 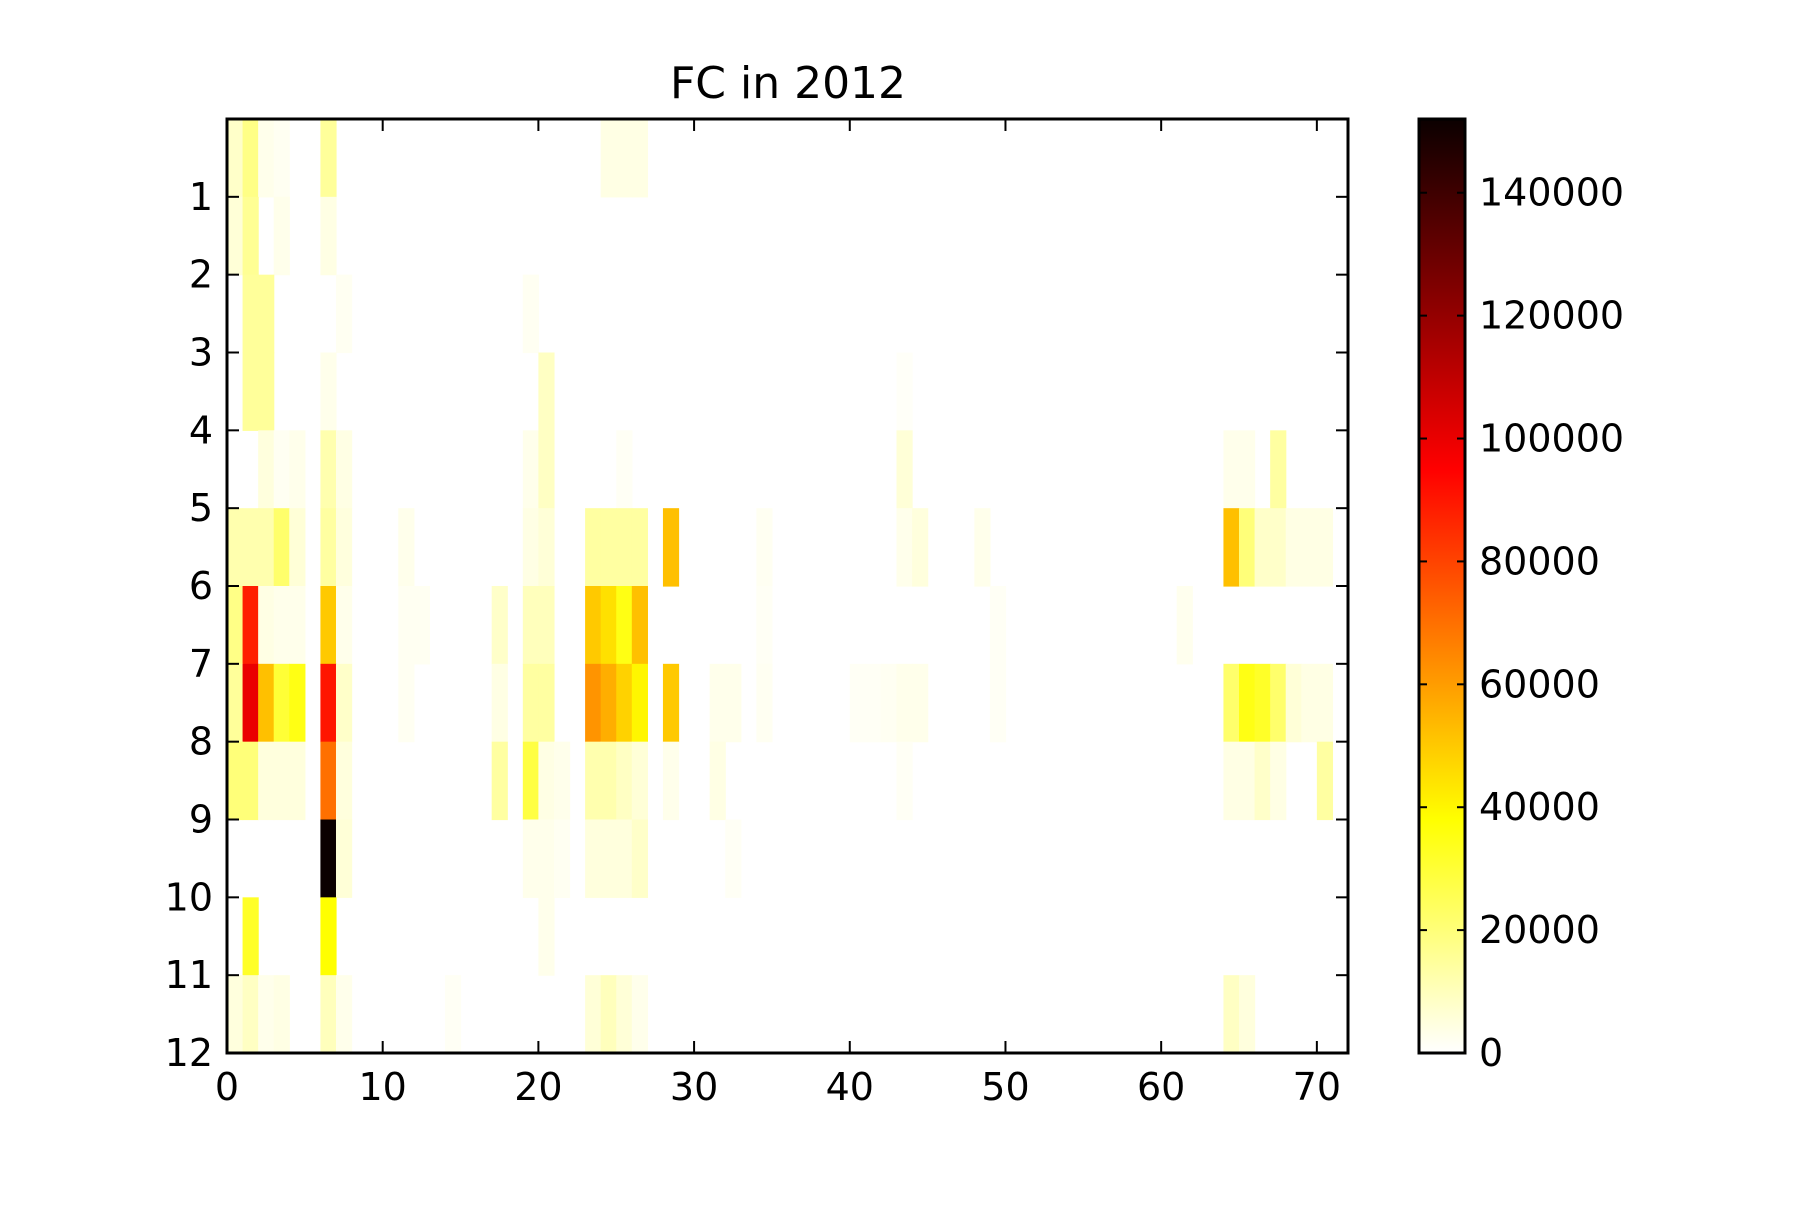 I want to click on colorbar, so click(x=1442, y=586).